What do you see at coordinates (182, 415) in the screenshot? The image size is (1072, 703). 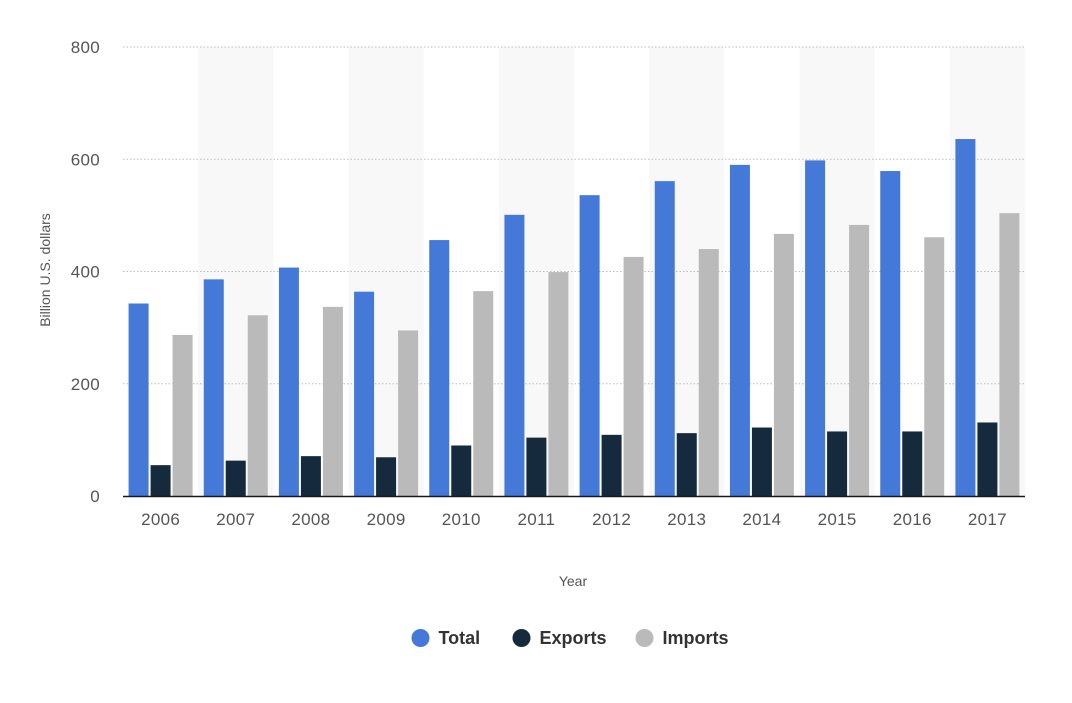 I see `bar-imports-2006` at bounding box center [182, 415].